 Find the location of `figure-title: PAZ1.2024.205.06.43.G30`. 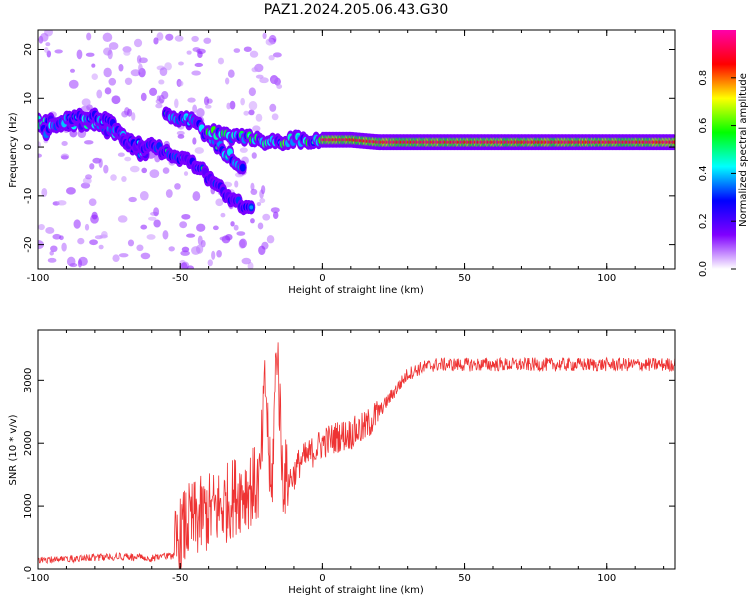

figure-title: PAZ1.2024.205.06.43.G30 is located at coordinates (356, 10).